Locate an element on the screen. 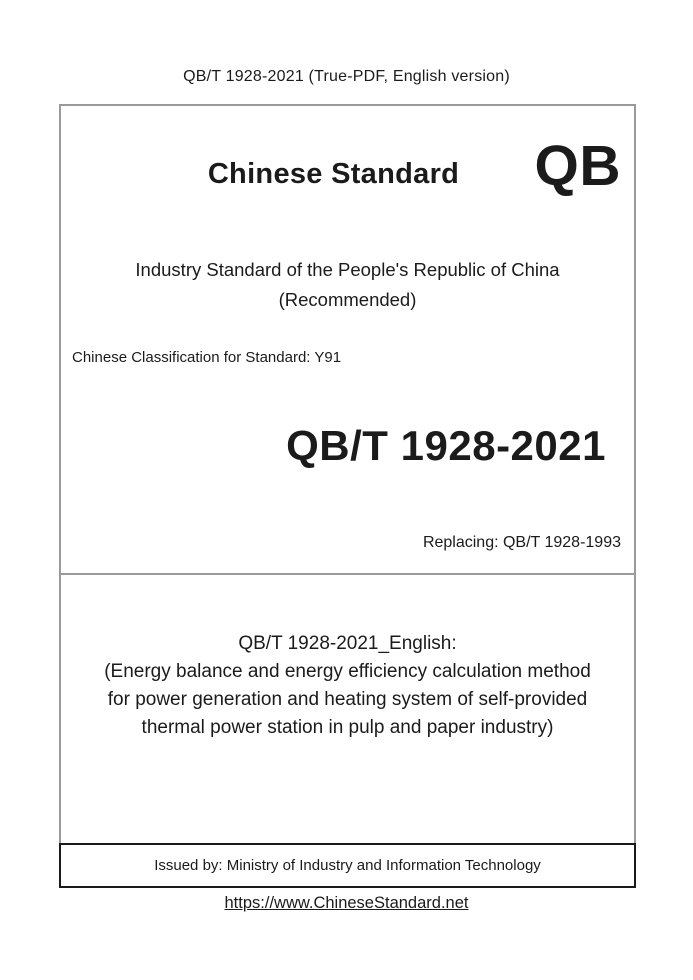 This screenshot has width=693, height=980. subtitle-line-2: (Recommended) is located at coordinates (347, 299).